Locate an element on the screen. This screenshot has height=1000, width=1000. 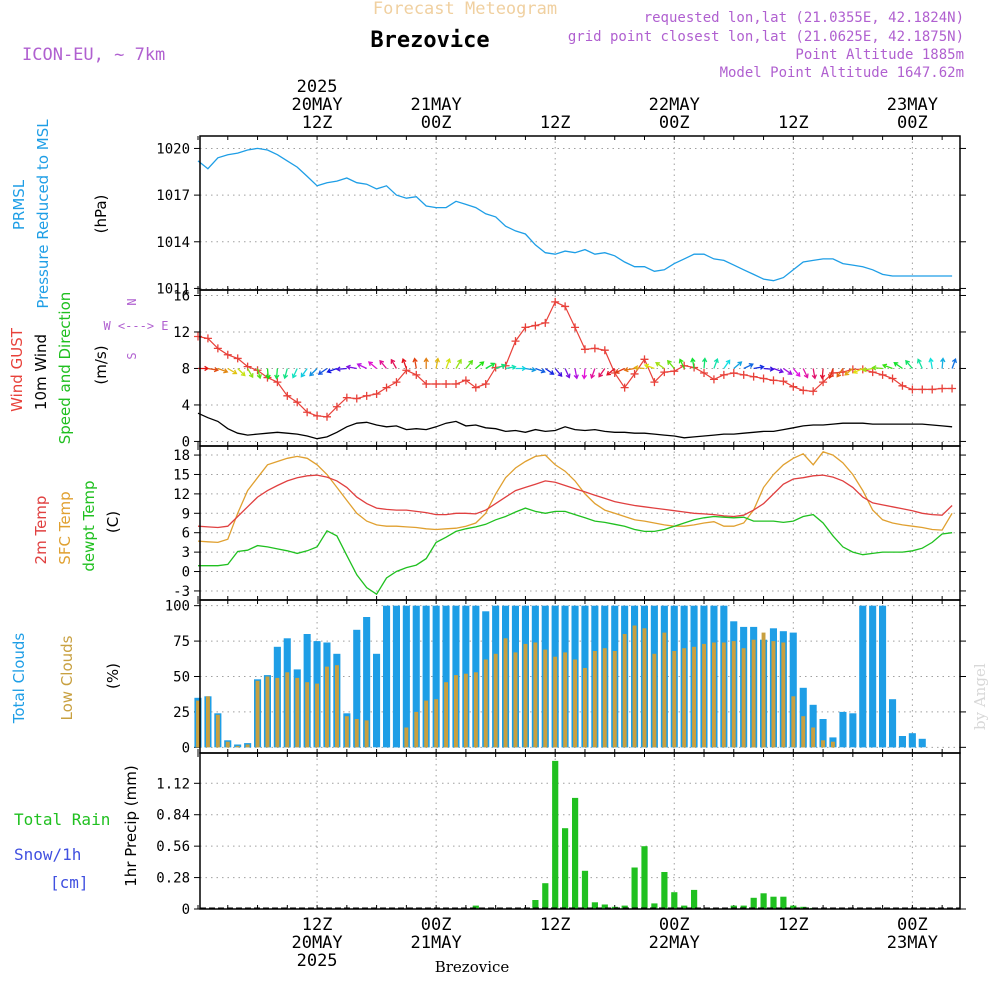
bottom-axis-hour: 00Z is located at coordinates (912, 925).